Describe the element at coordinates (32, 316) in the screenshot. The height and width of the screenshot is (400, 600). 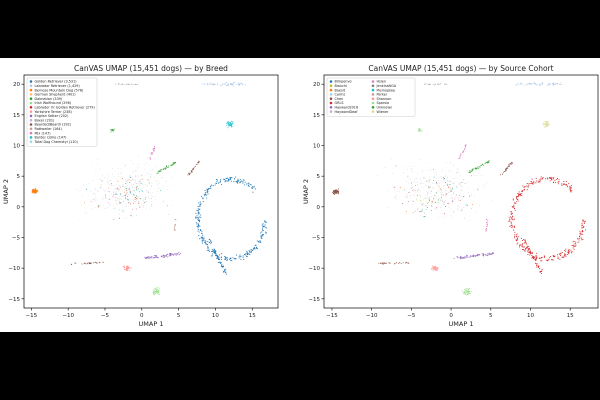
I see `x-tick-label: −15` at that location.